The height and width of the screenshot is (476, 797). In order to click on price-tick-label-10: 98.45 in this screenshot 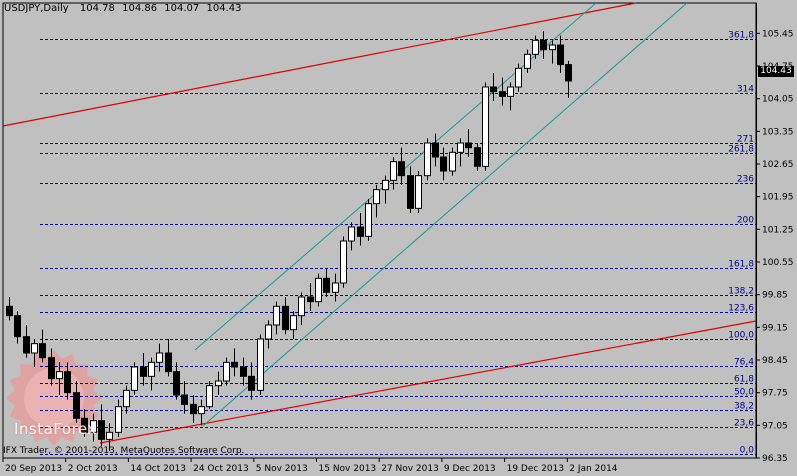, I will do `click(775, 361)`.